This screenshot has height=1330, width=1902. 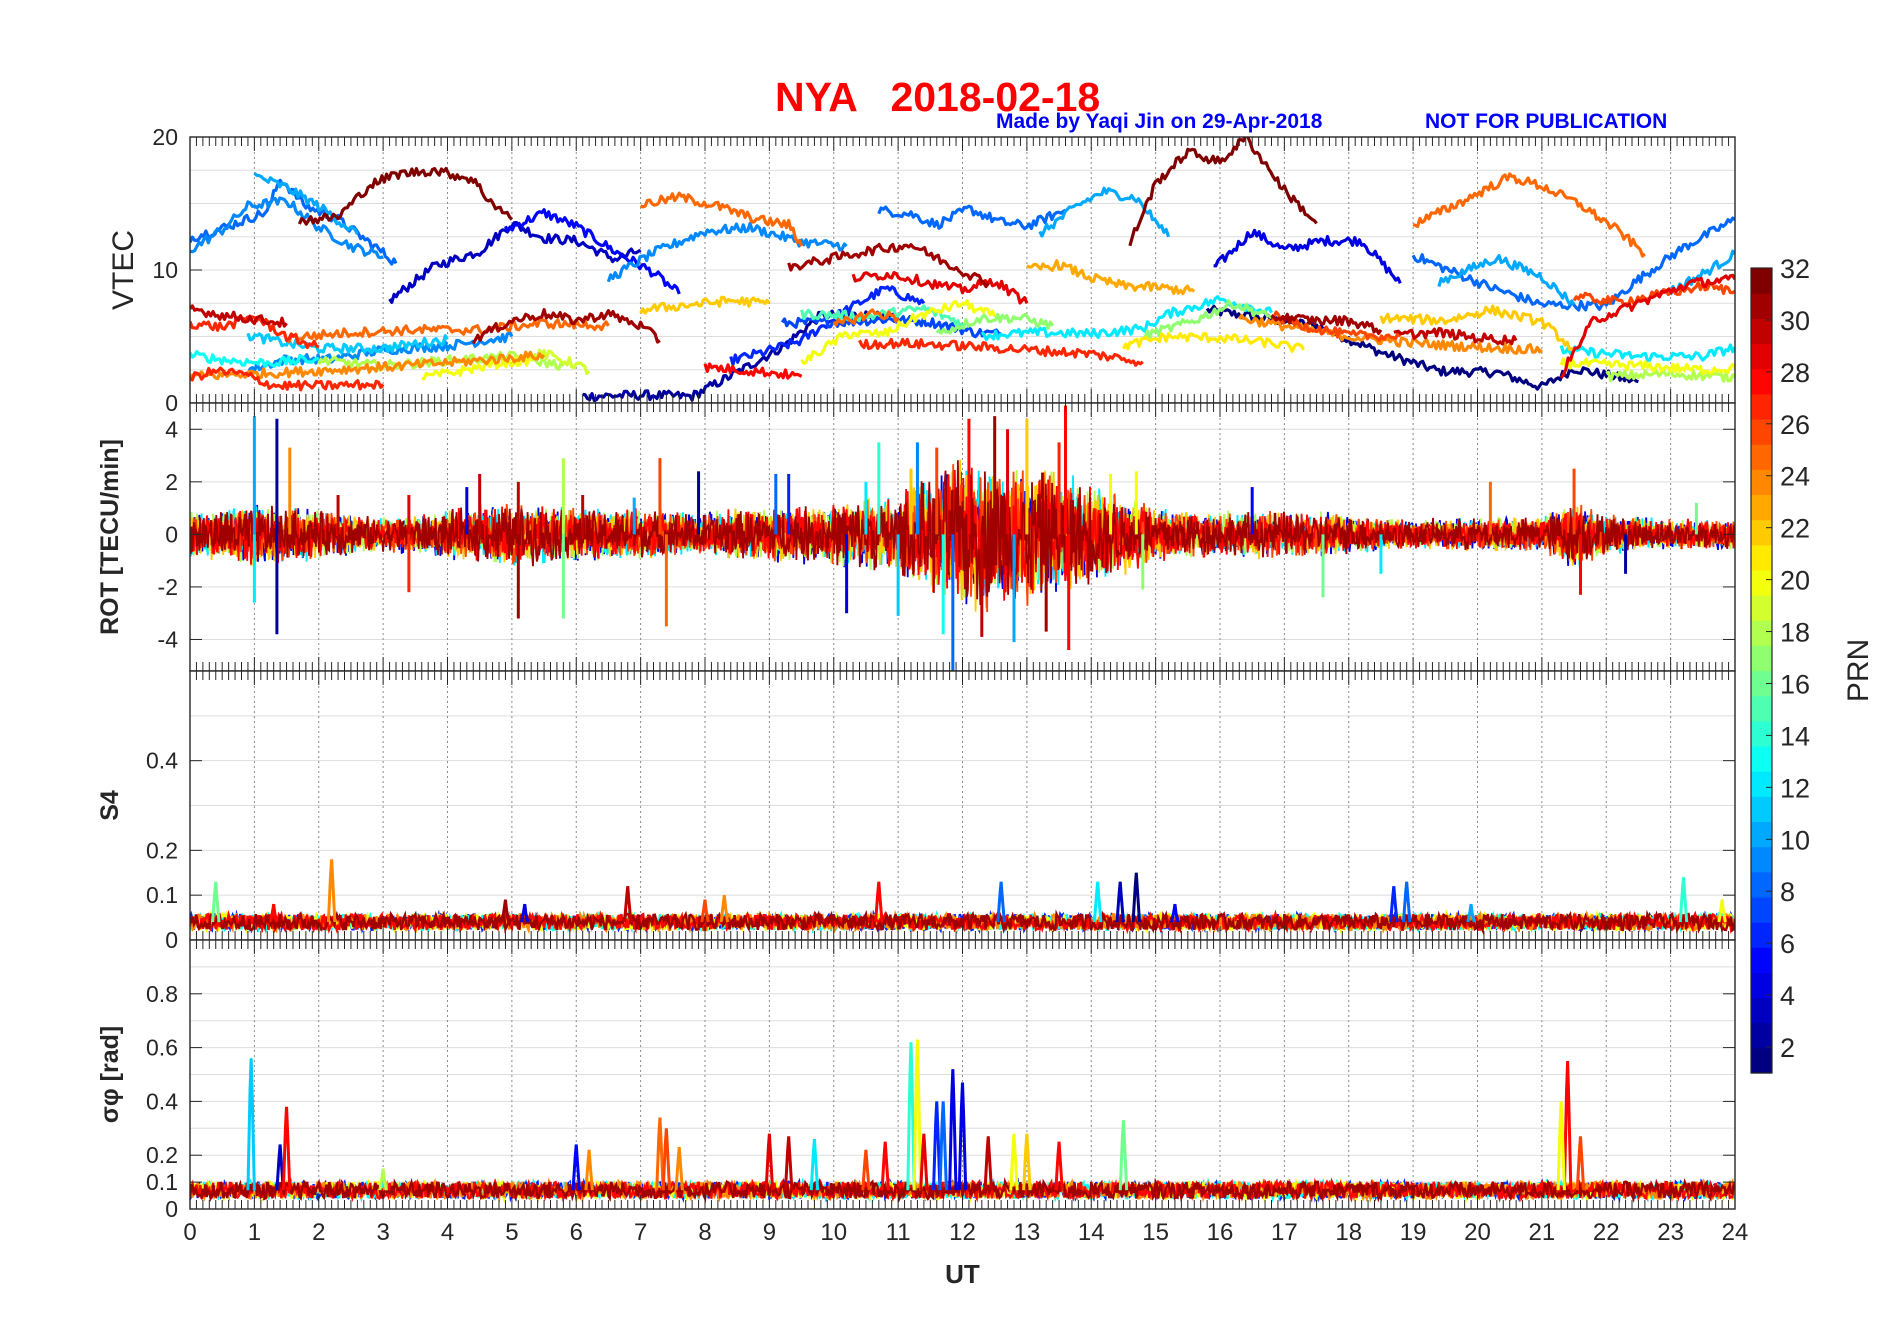 What do you see at coordinates (165, 137) in the screenshot?
I see `y-tick-label: 20` at bounding box center [165, 137].